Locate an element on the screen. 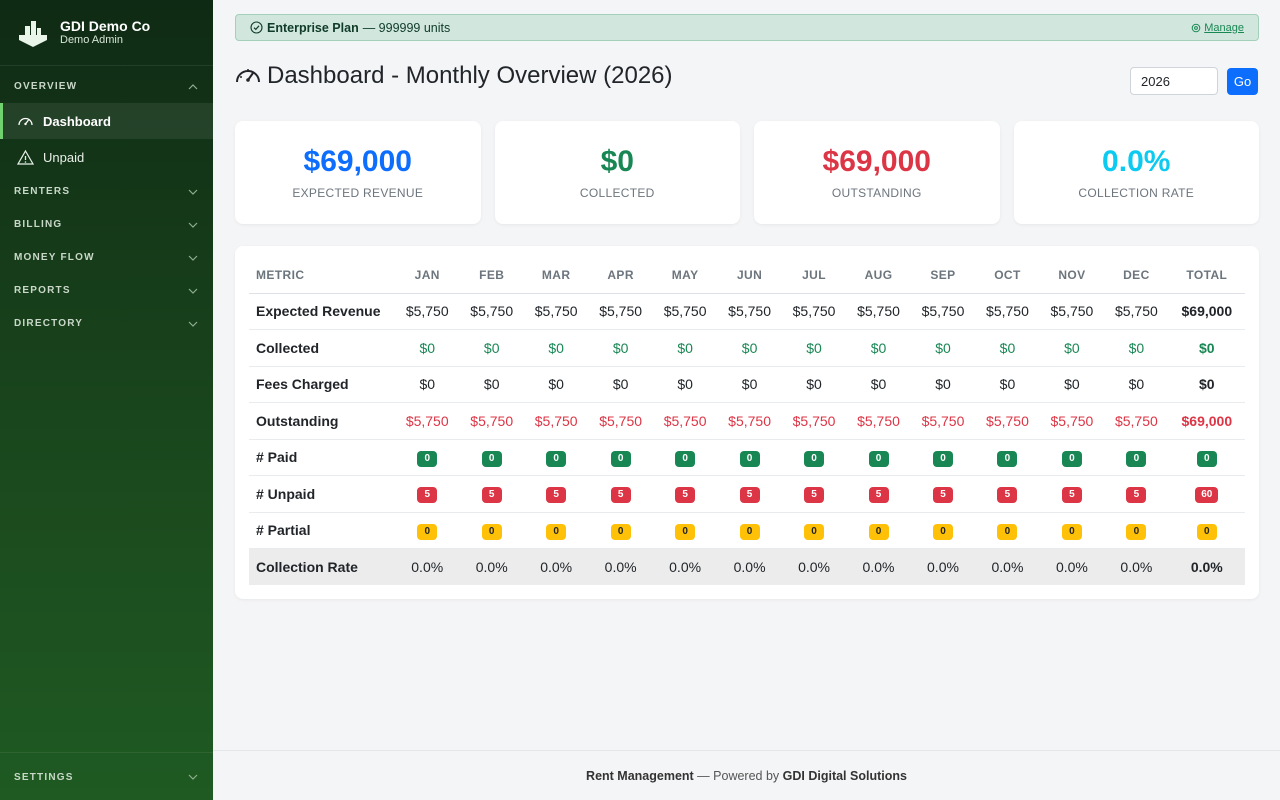 The width and height of the screenshot is (1280, 800). go-button: Go is located at coordinates (1242, 81).